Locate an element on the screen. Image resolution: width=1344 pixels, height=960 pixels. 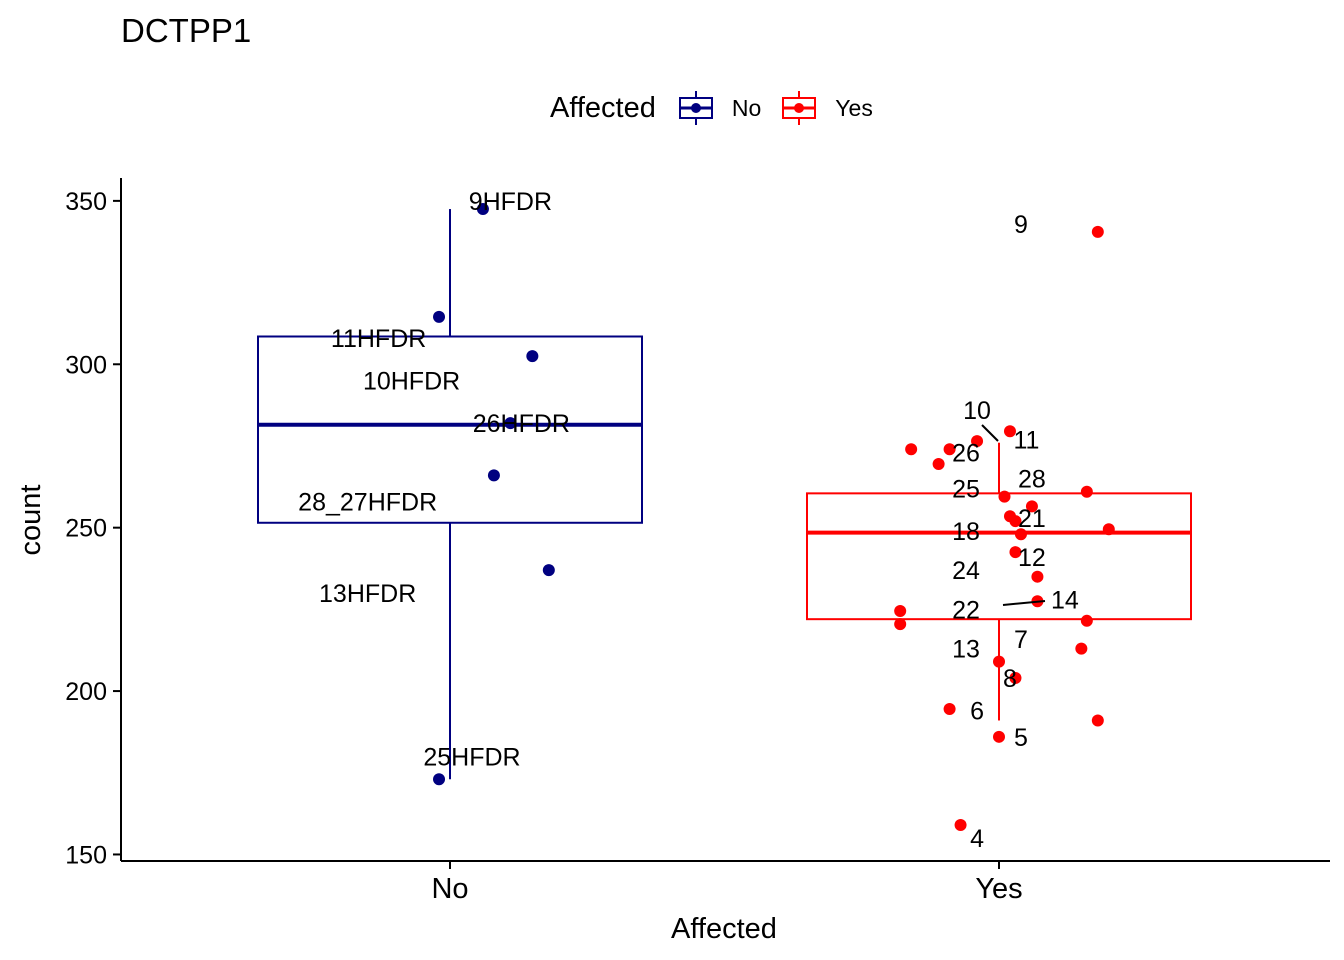
point-label: 10 is located at coordinates (977, 411).